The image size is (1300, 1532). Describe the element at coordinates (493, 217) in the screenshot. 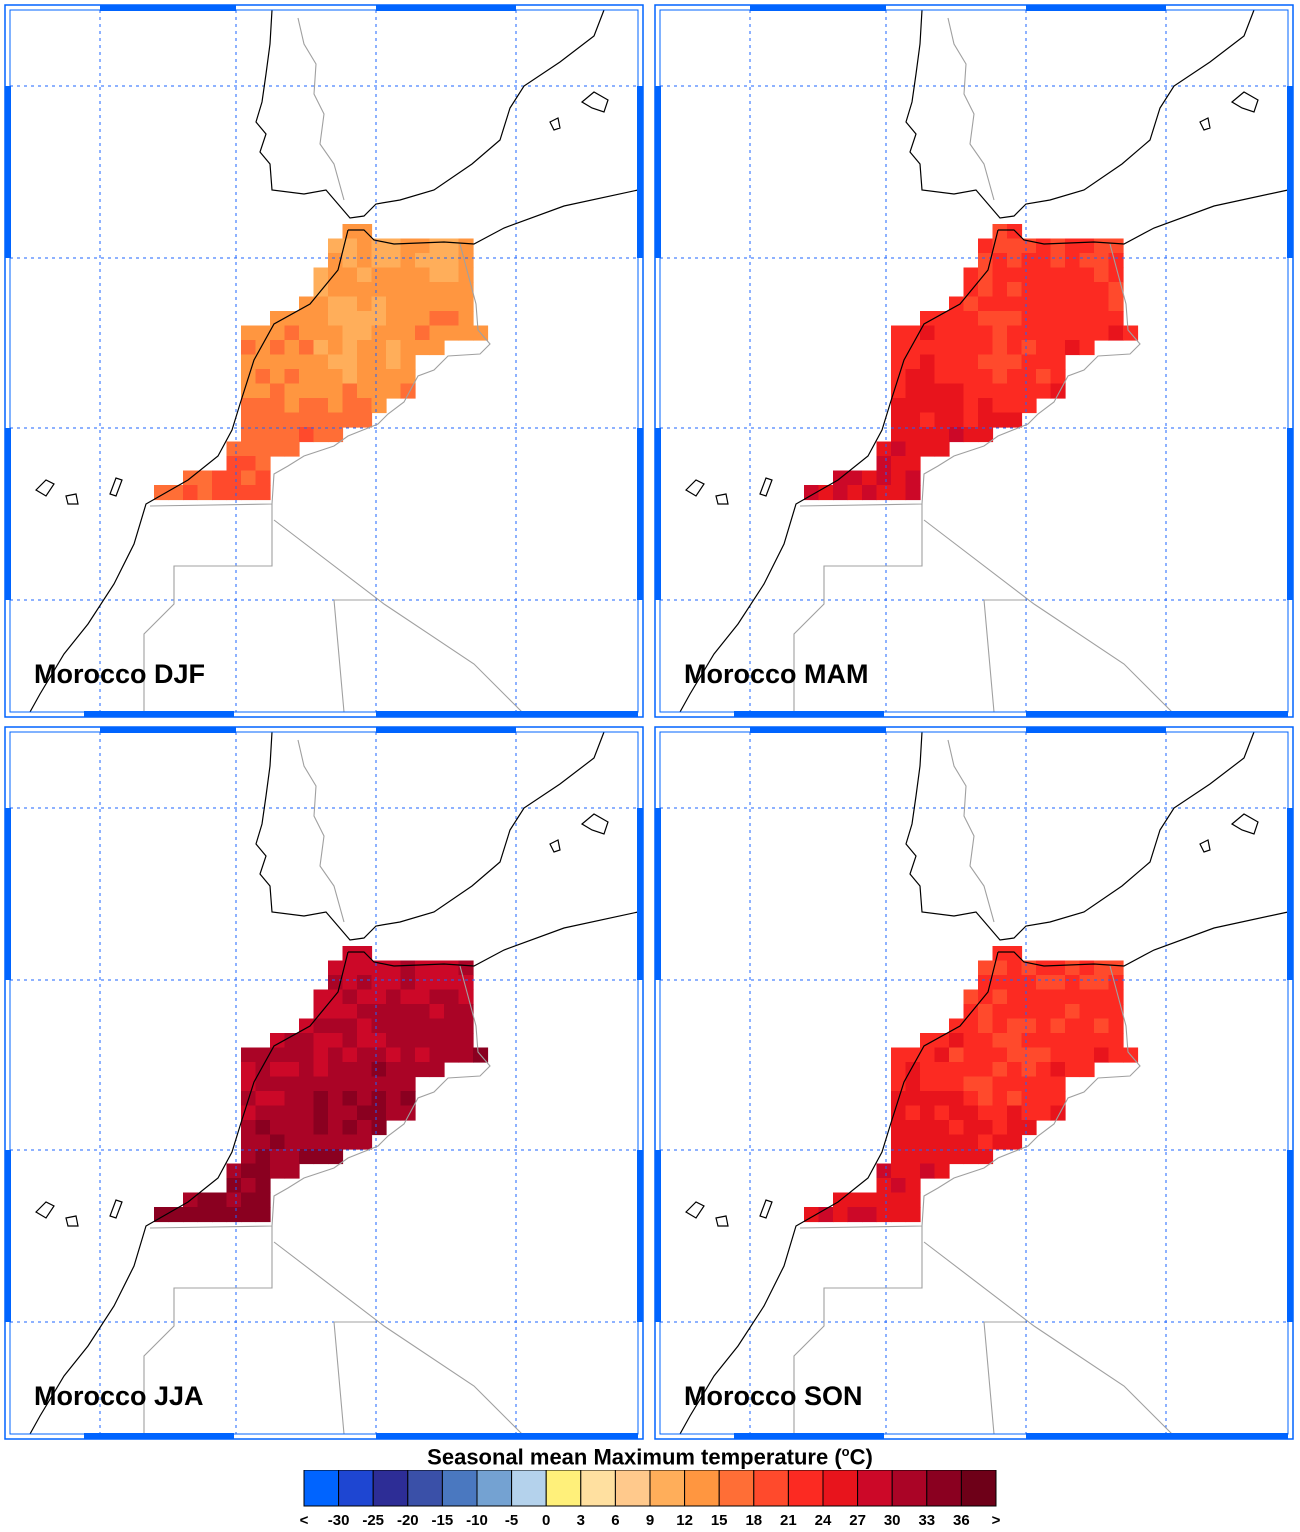

I see `north-africa-coast` at that location.